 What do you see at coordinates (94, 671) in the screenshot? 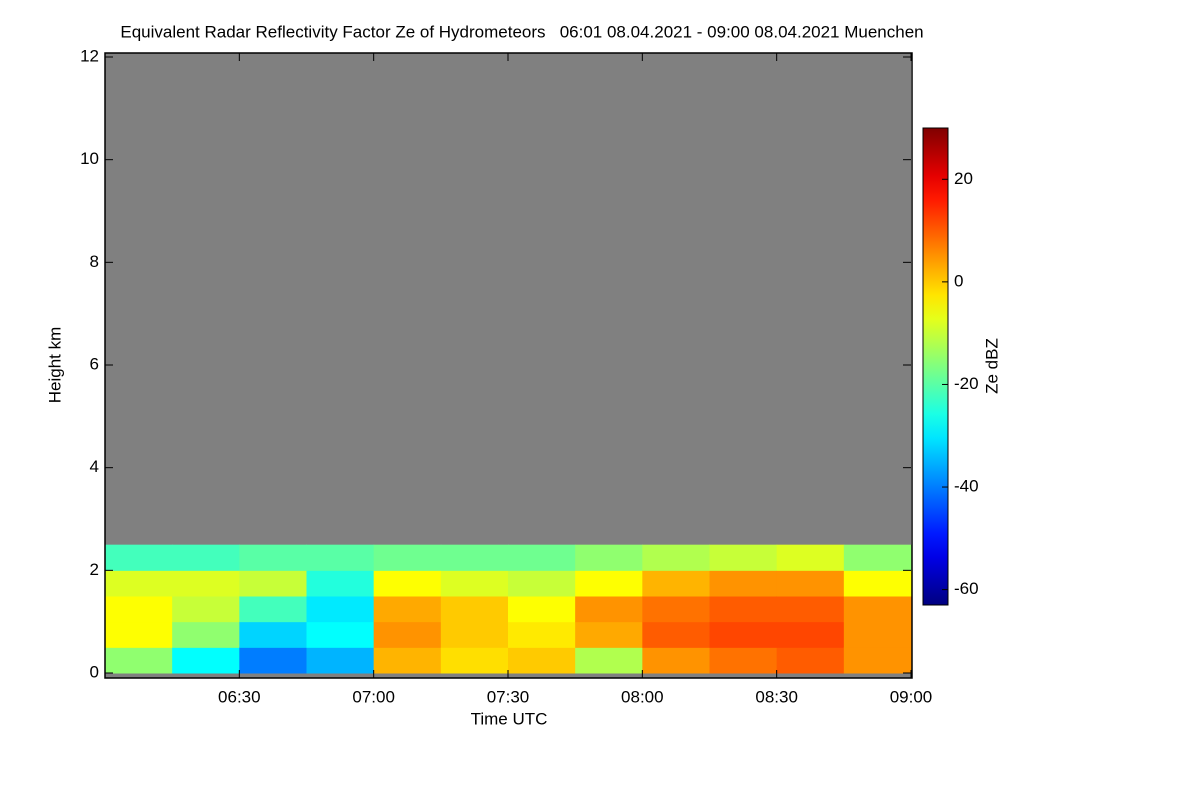
I see `y-tick-label: 0` at bounding box center [94, 671].